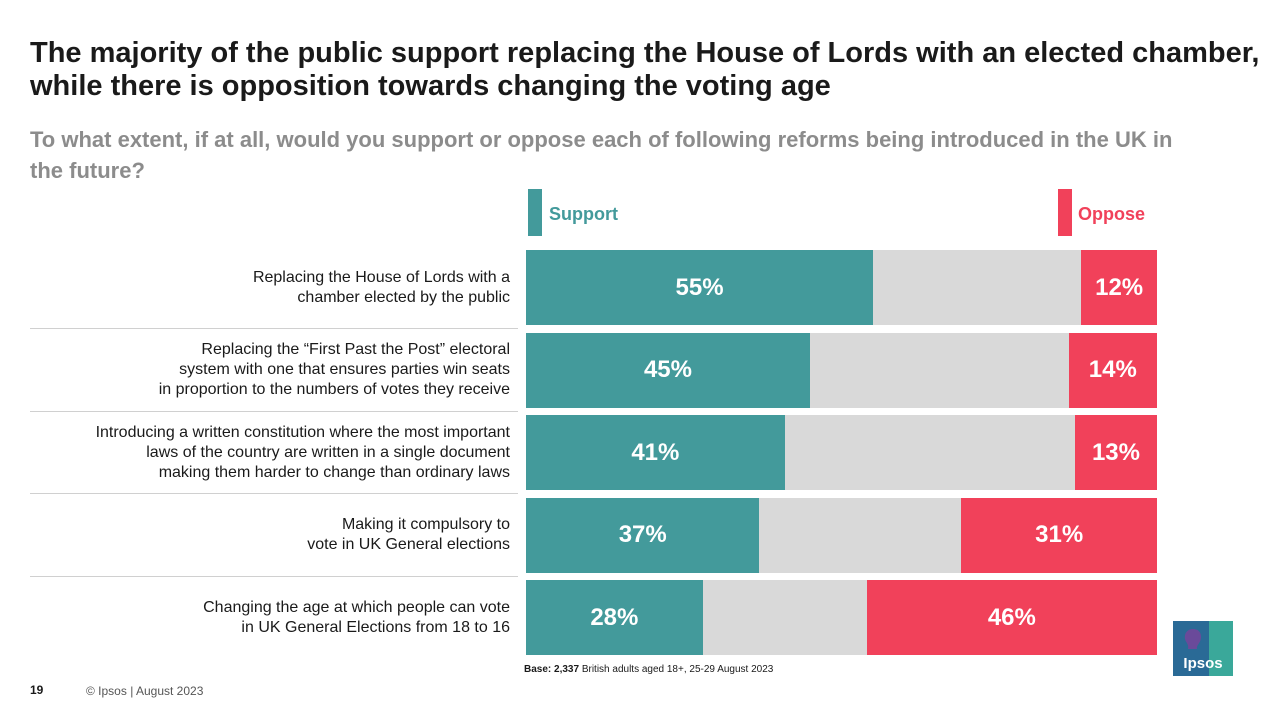 Image resolution: width=1280 pixels, height=720 pixels. What do you see at coordinates (583, 214) in the screenshot?
I see `legend-support-label: Support` at bounding box center [583, 214].